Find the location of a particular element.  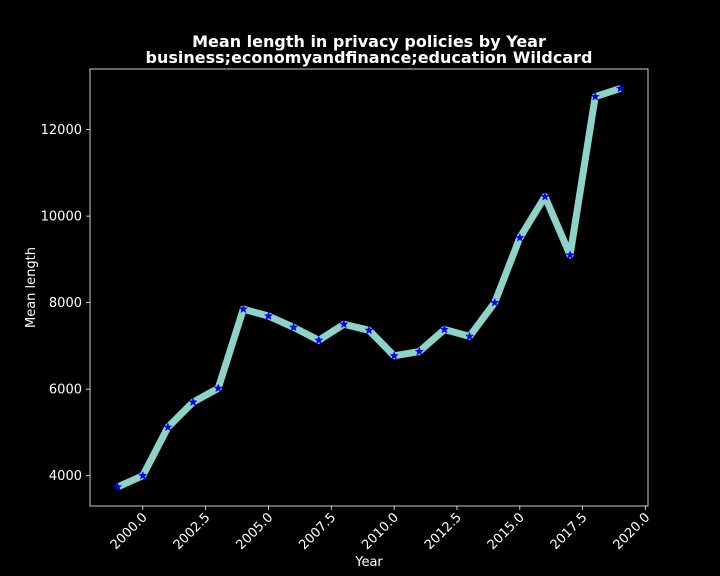

y-tick-label: 8000 is located at coordinates (65, 303).